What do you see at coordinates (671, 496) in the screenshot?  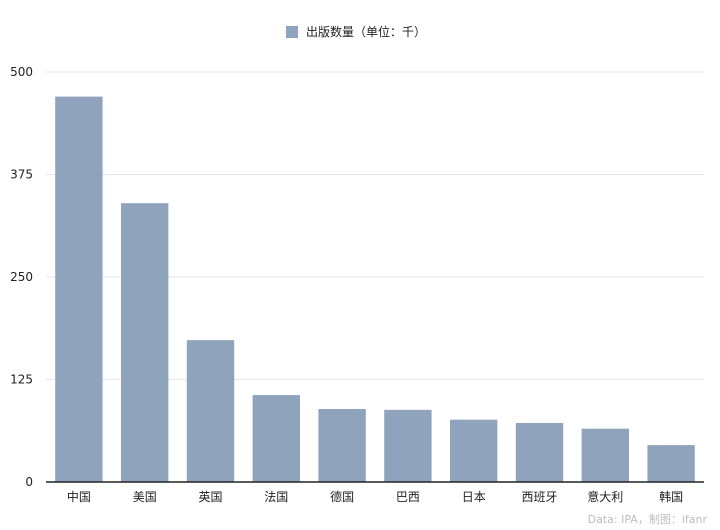 I see `x-tick-label: 韩国` at bounding box center [671, 496].